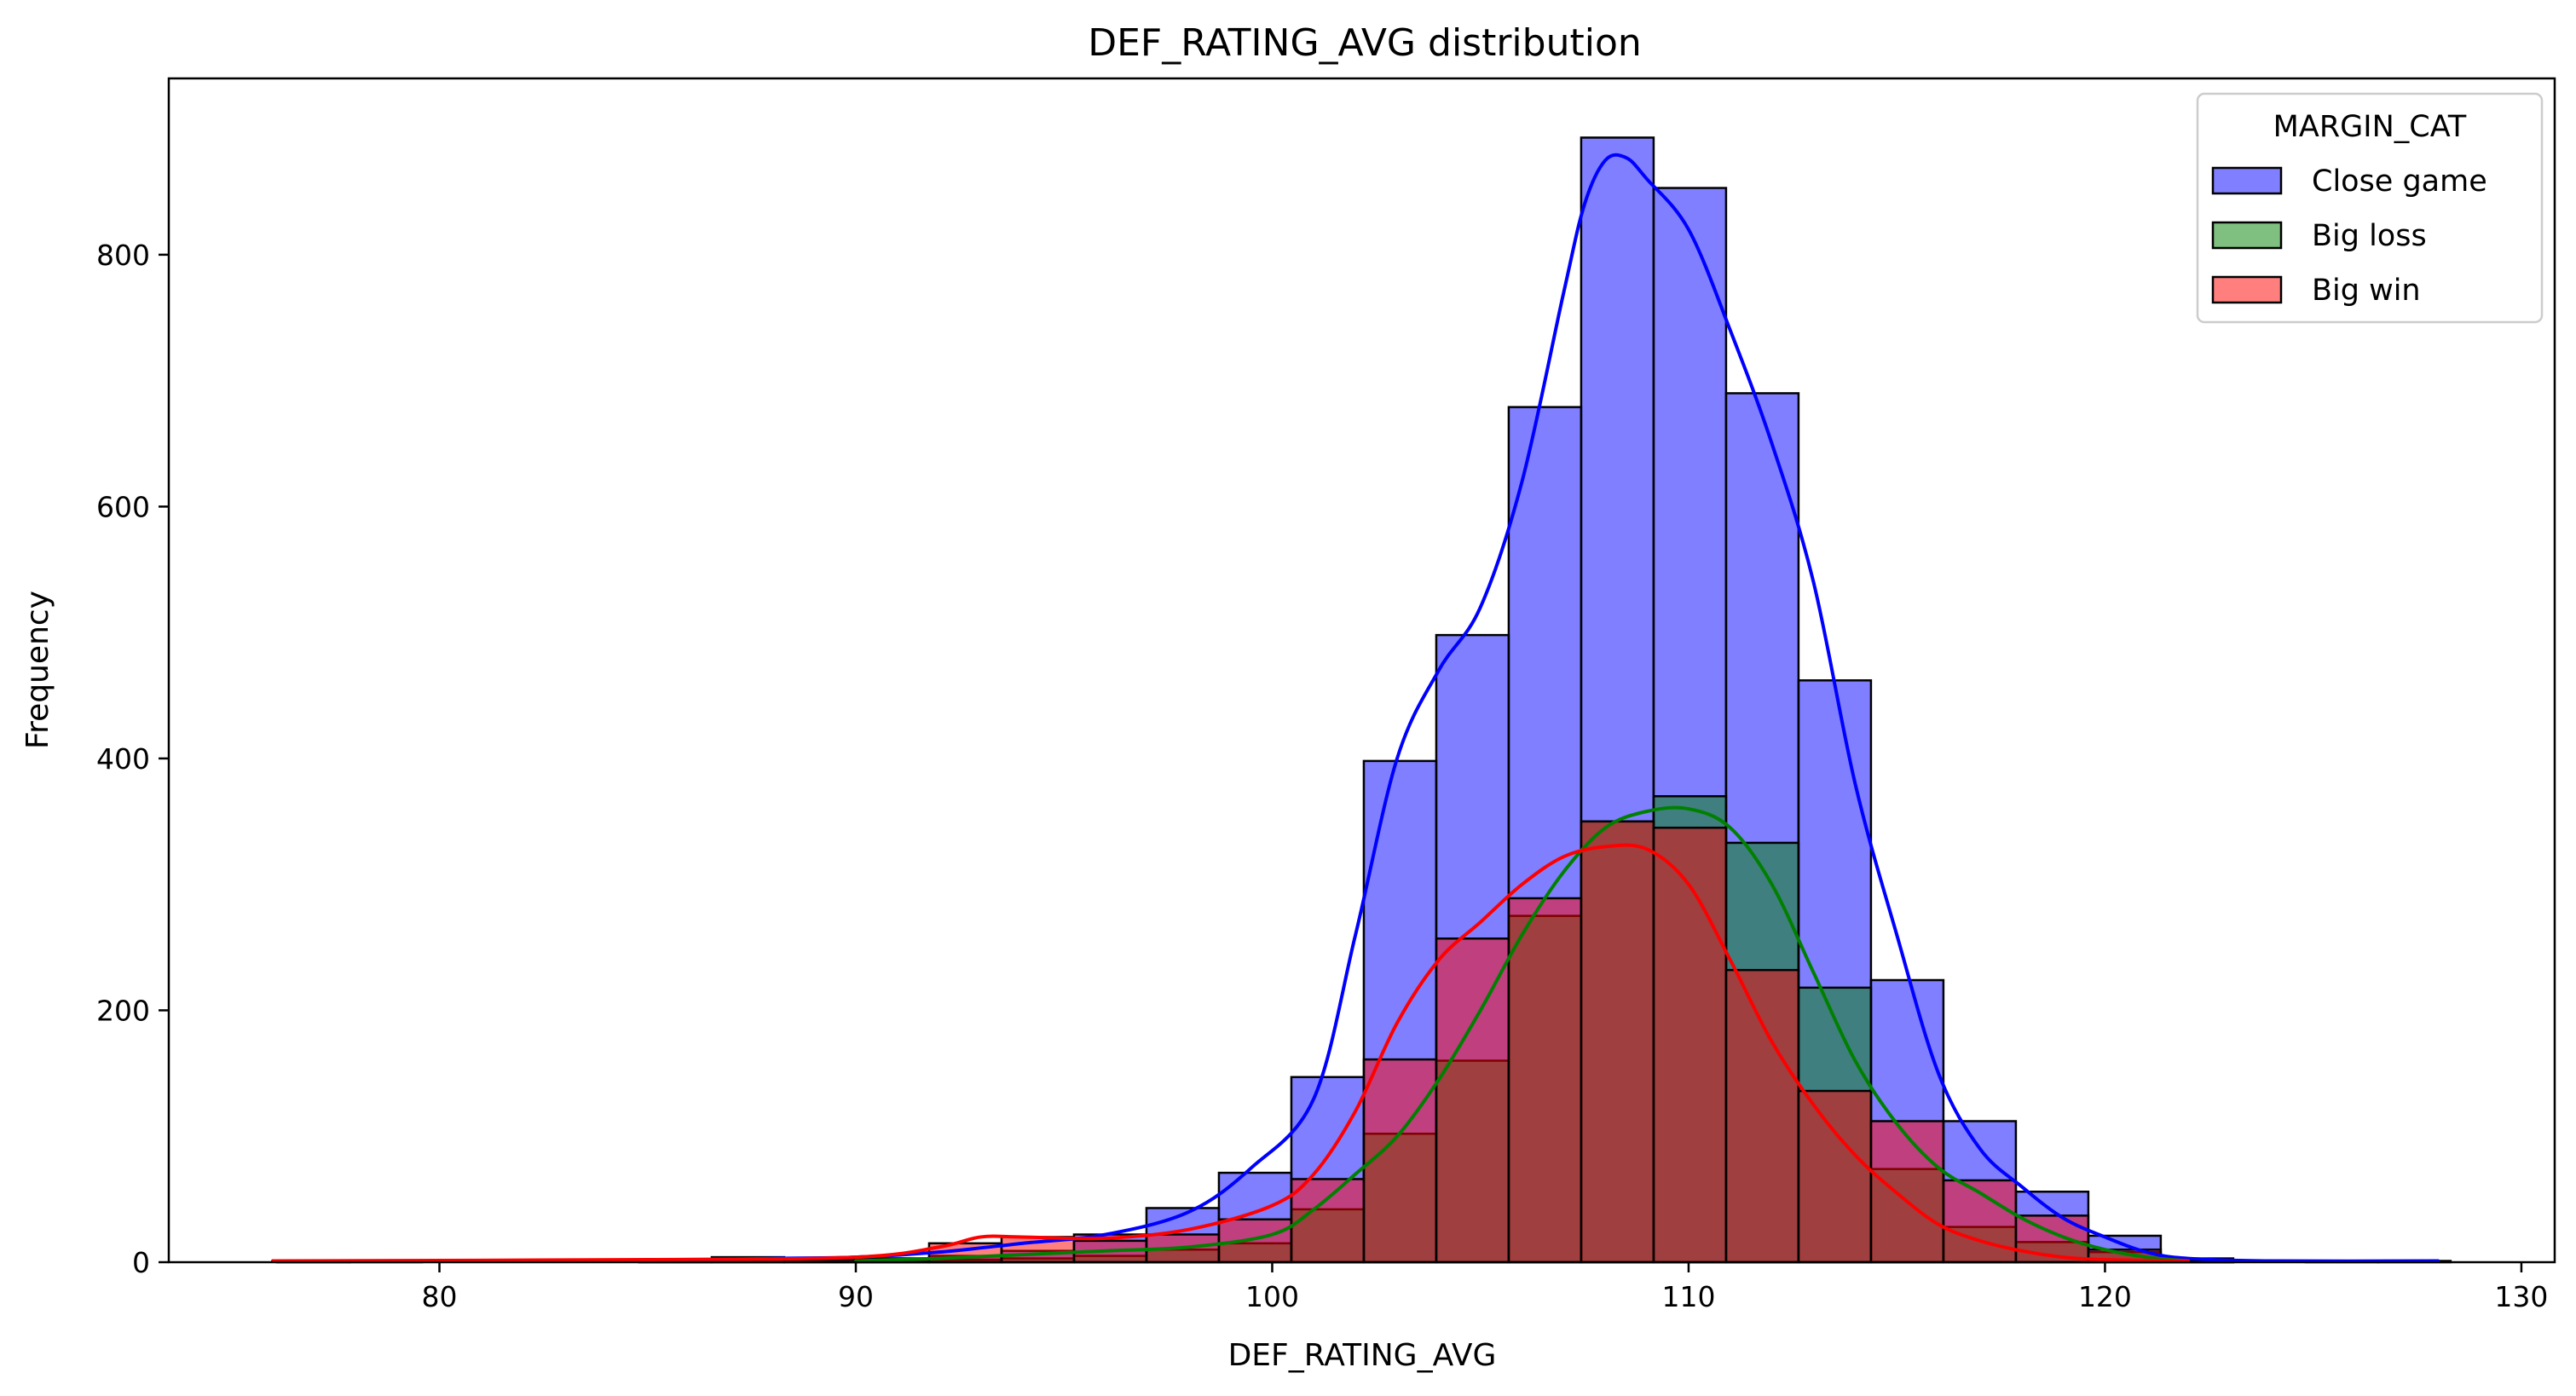  Describe the element at coordinates (123, 759) in the screenshot. I see `y-tick-label: 400` at that location.